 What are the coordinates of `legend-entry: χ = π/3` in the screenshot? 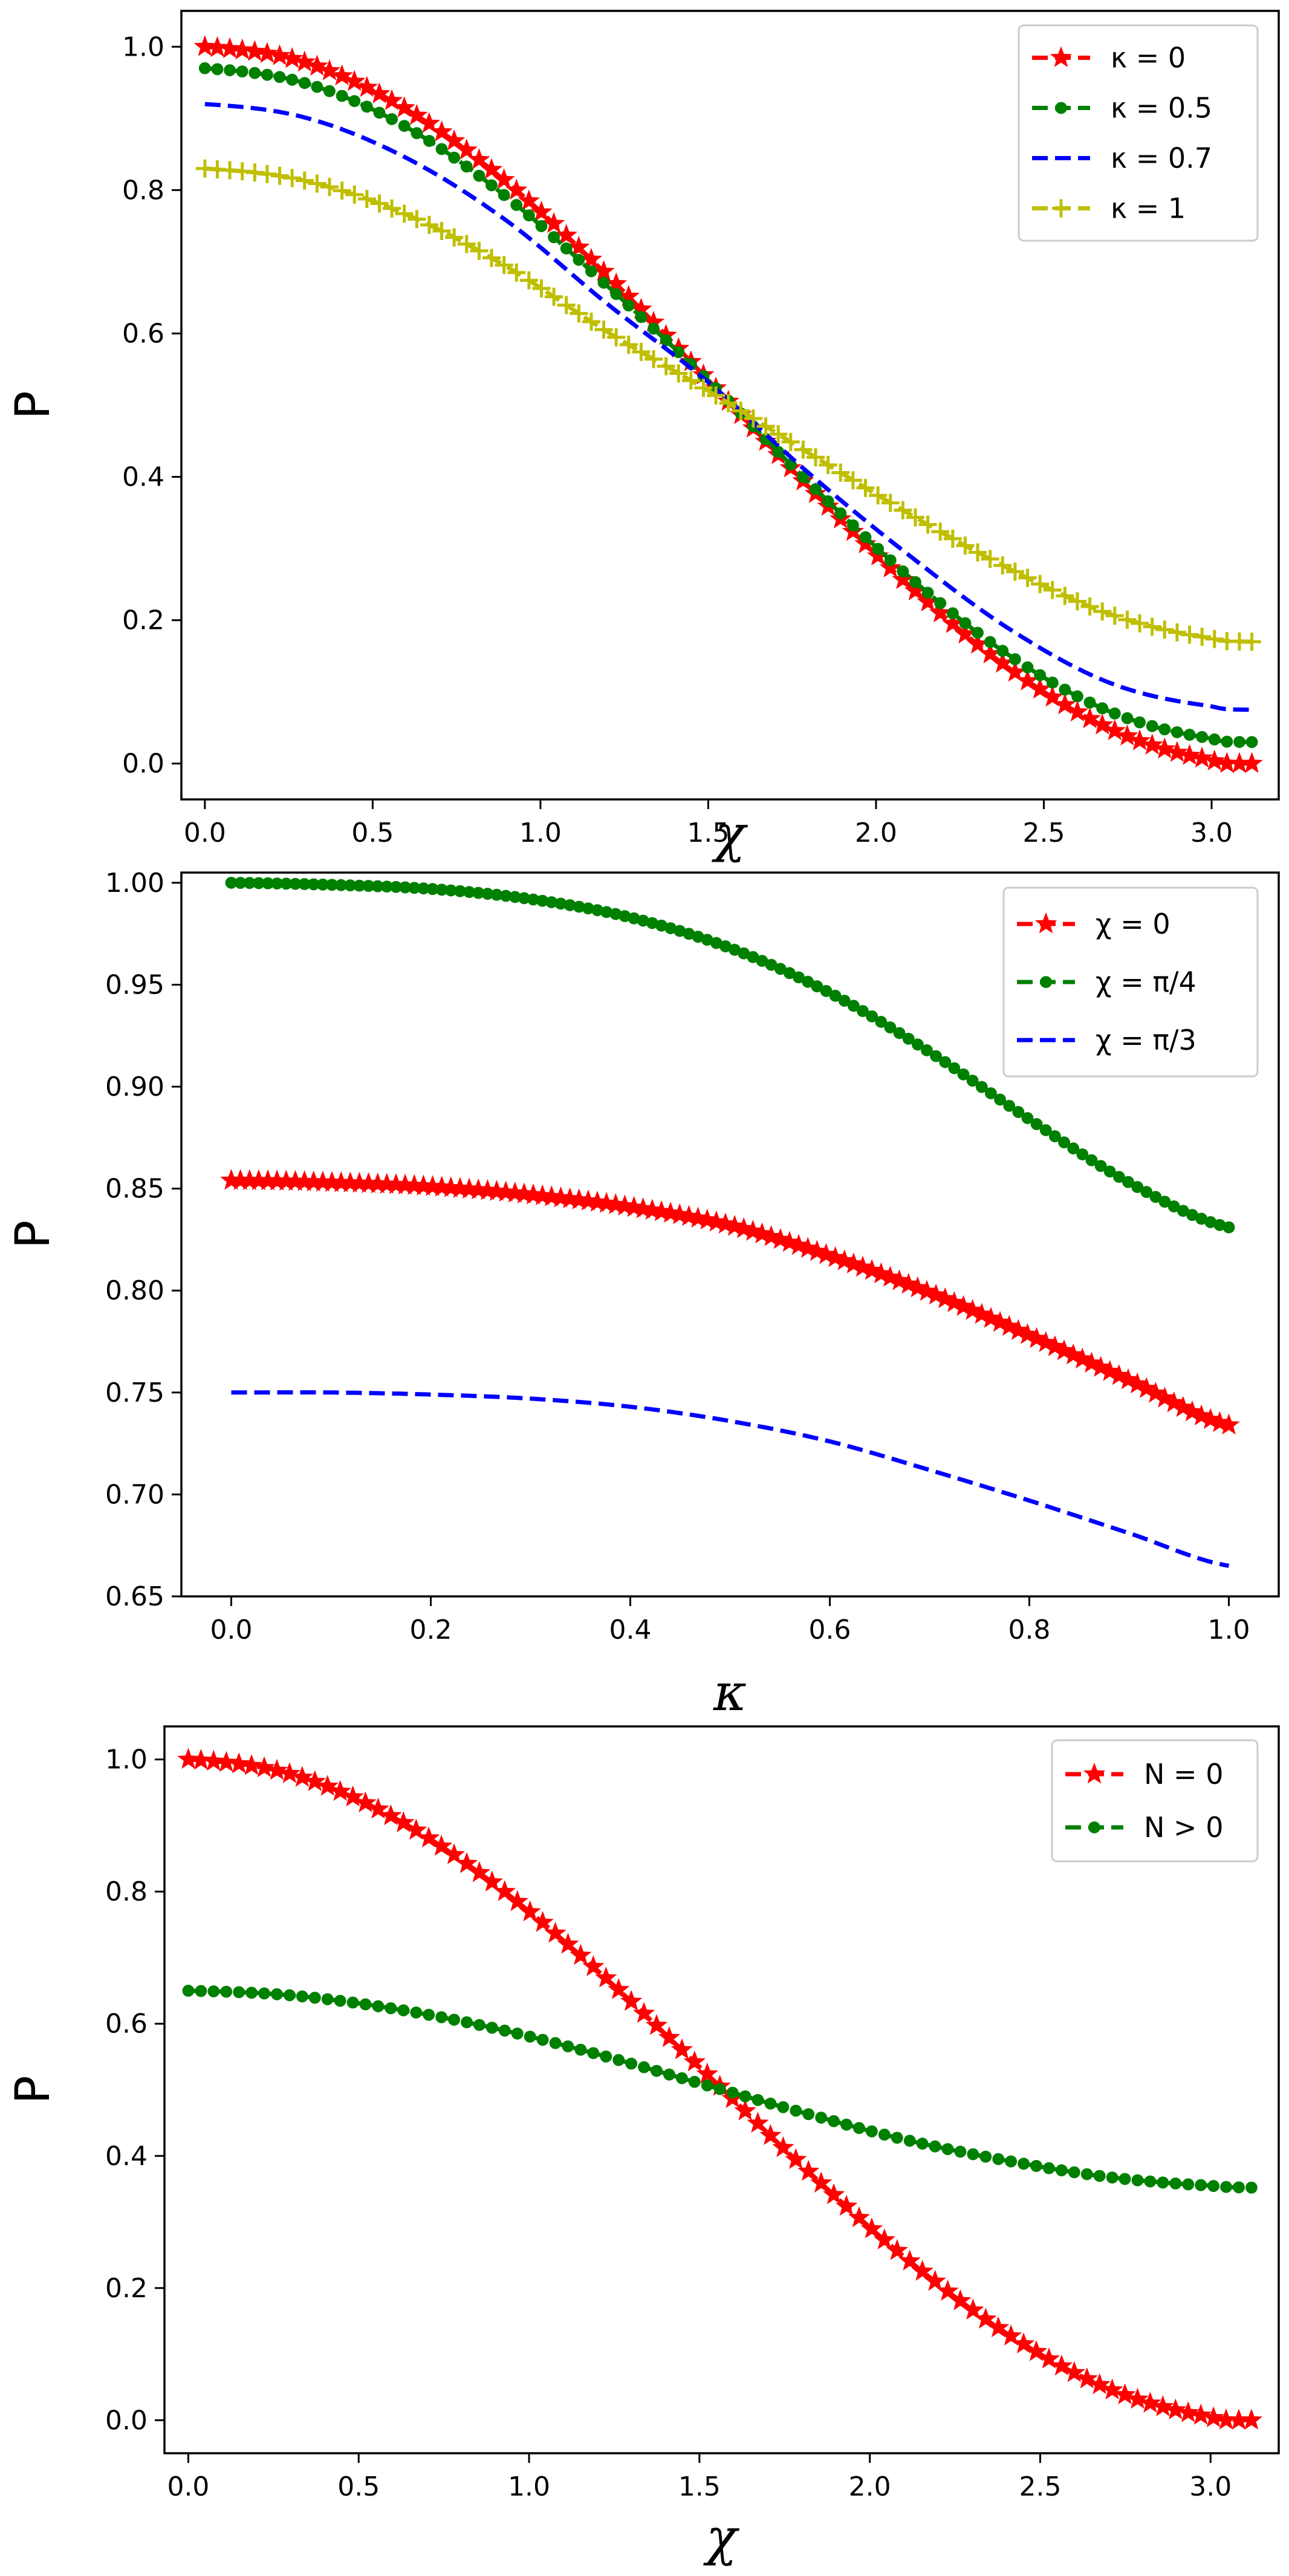 It's located at (1106, 1040).